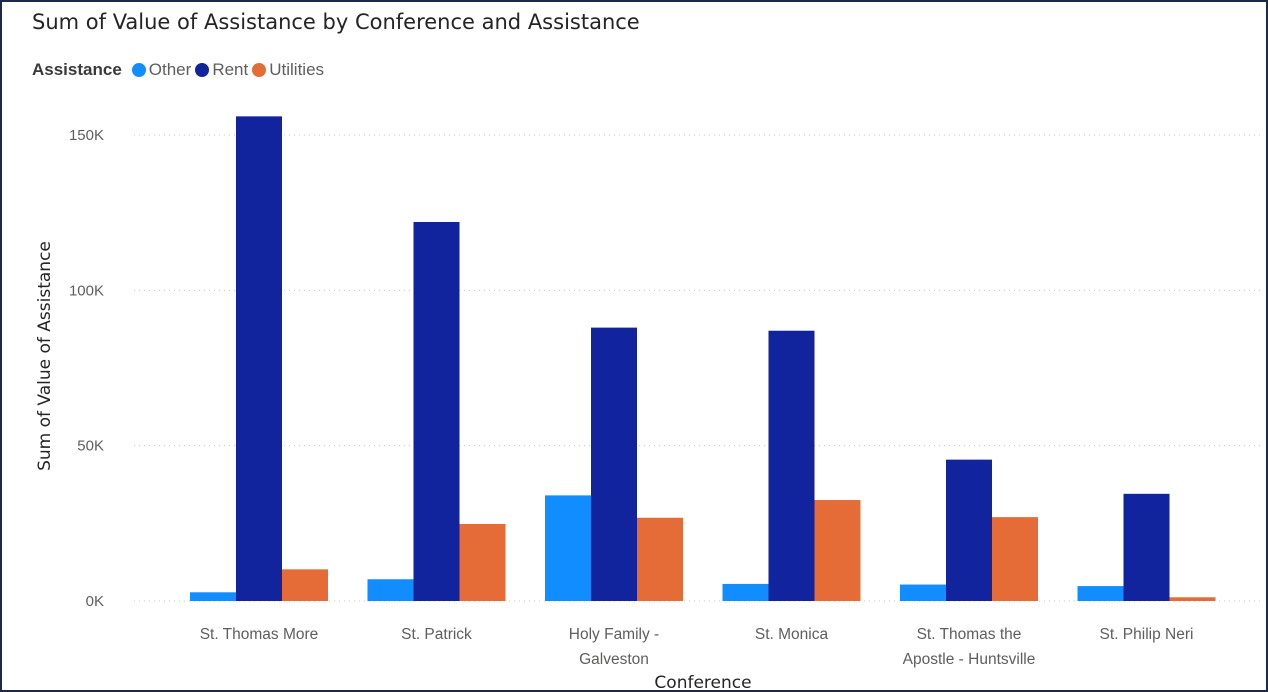  Describe the element at coordinates (792, 634) in the screenshot. I see `x-tick-label: St. Monica` at that location.